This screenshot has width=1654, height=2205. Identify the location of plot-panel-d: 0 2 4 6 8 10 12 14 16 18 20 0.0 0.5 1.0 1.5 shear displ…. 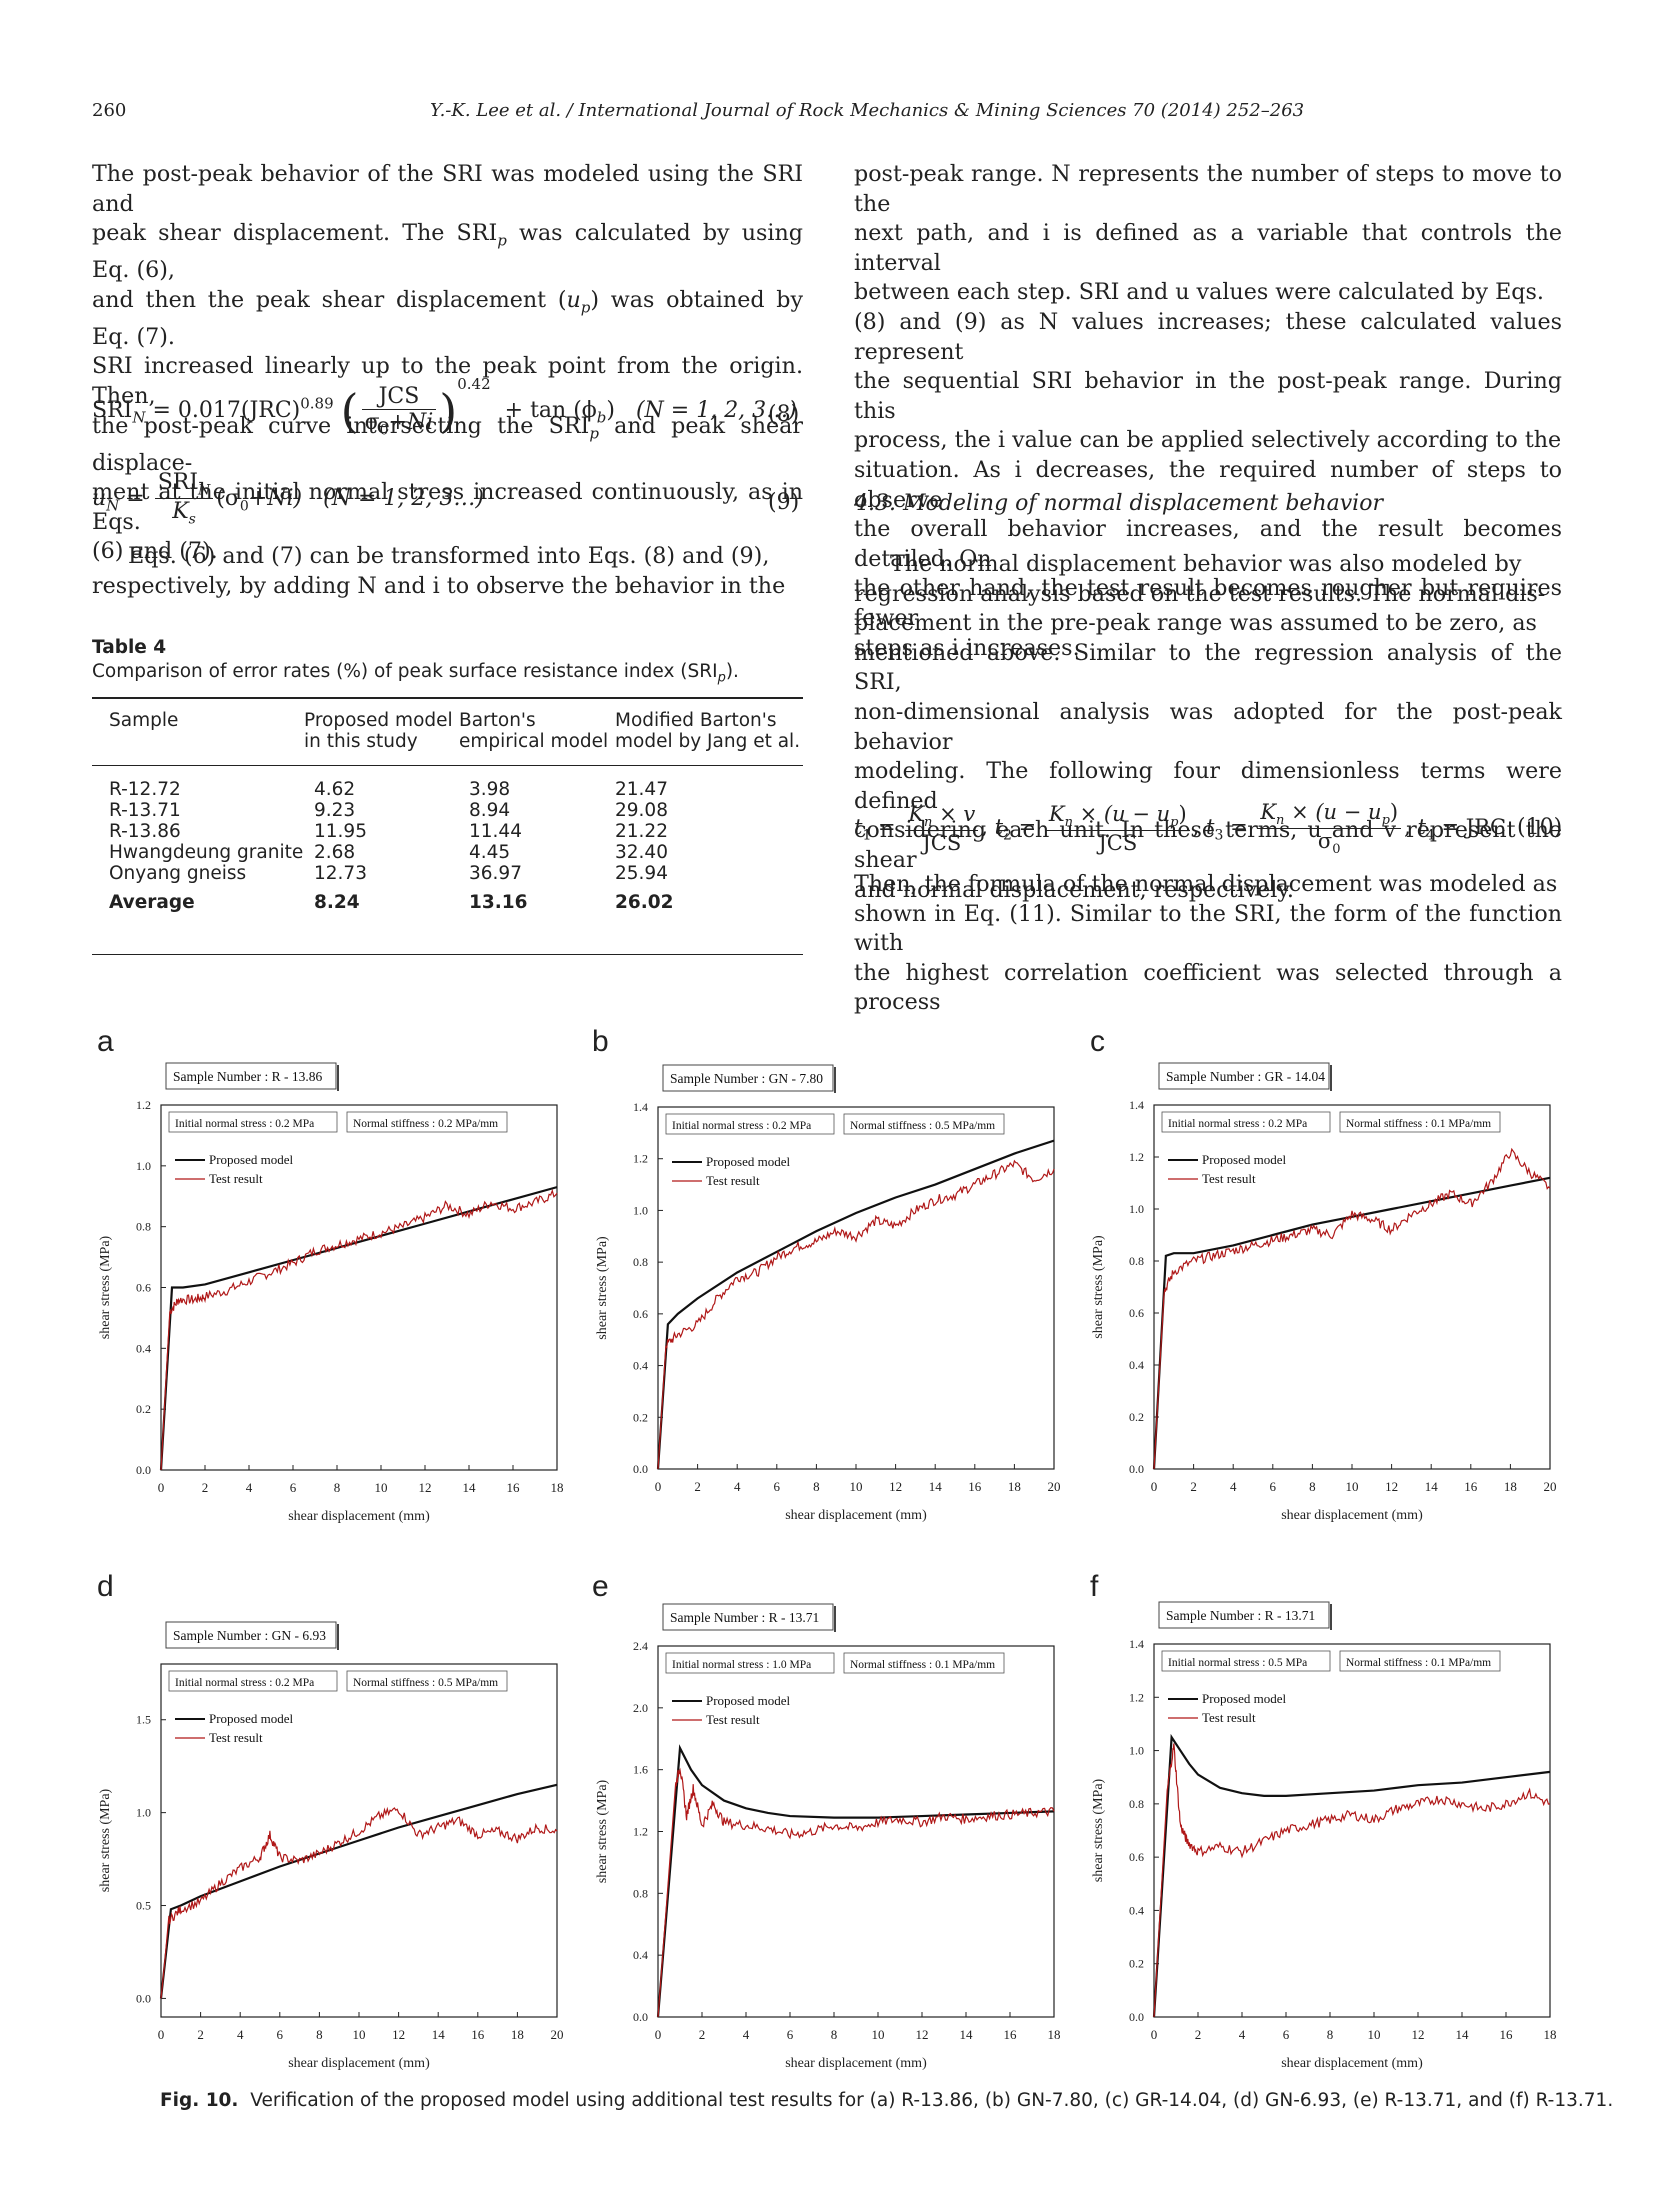
(331, 1846).